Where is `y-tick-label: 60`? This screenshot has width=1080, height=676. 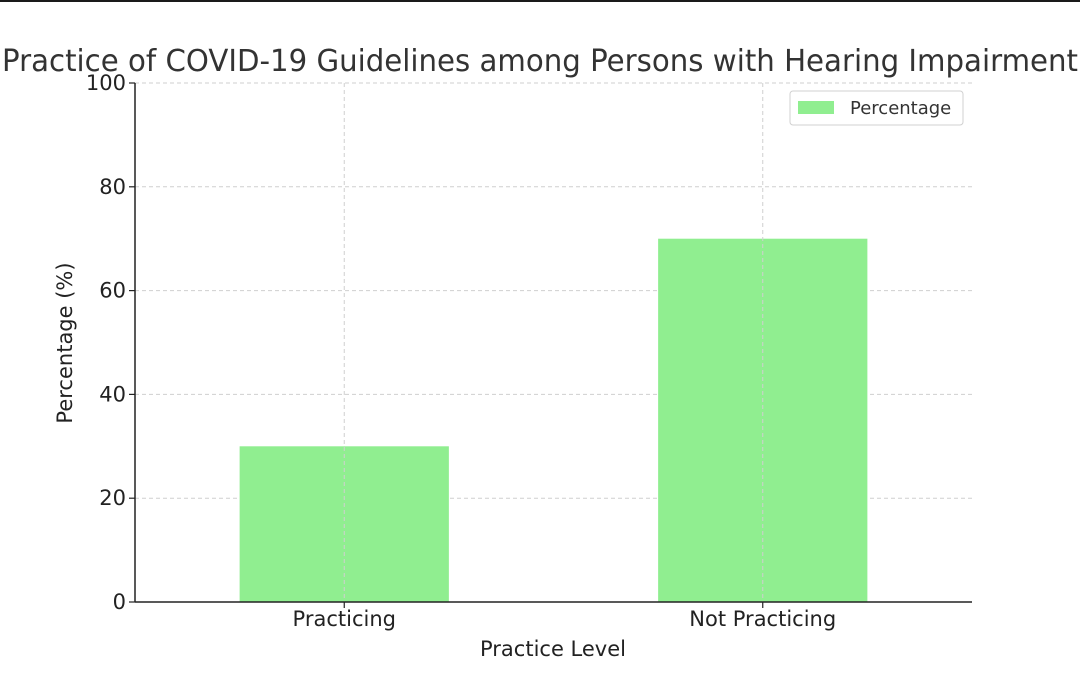
y-tick-label: 60 is located at coordinates (112, 291).